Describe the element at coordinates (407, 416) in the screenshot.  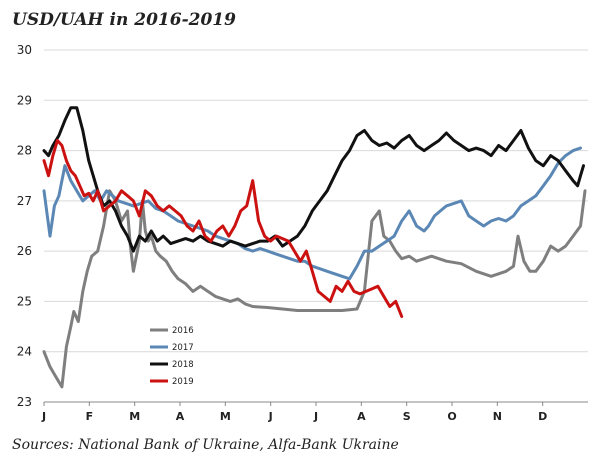
I see `x-tick-label: S` at that location.